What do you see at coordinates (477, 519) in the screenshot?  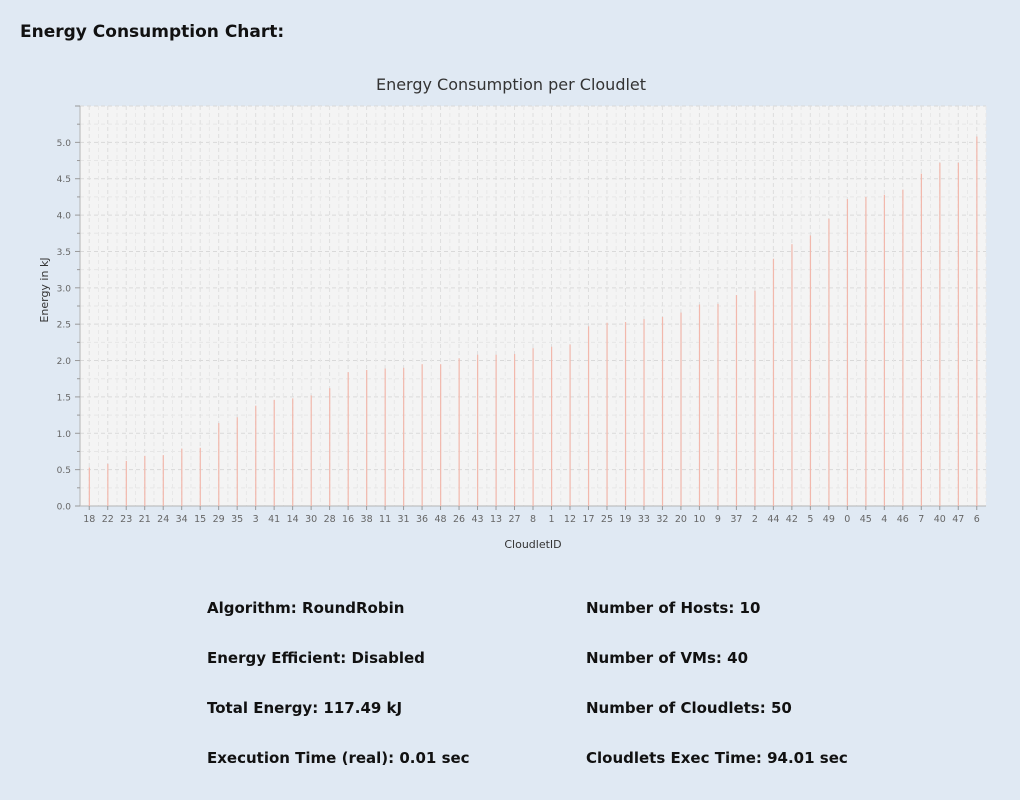 I see `x-tick-label: 43` at bounding box center [477, 519].